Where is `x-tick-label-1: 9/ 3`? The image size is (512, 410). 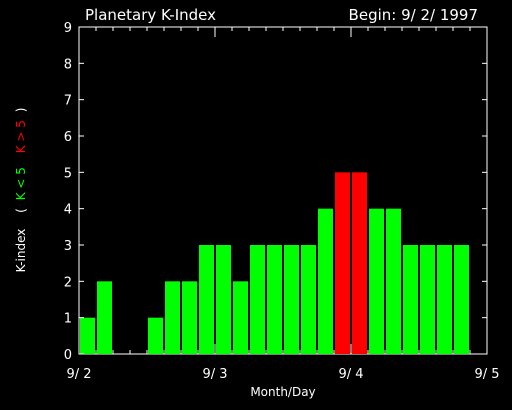
x-tick-label-1: 9/ 3 is located at coordinates (214, 374).